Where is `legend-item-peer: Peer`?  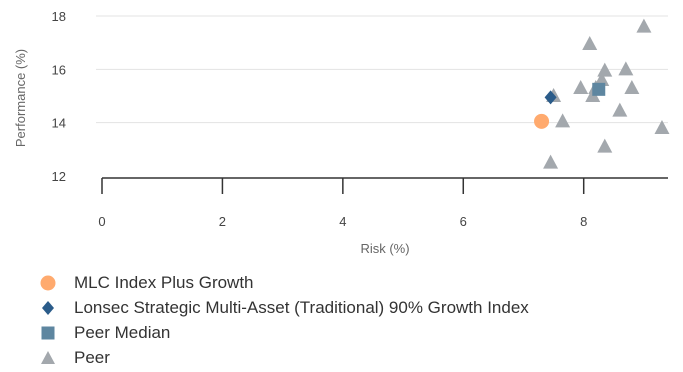
legend-item-peer: Peer is located at coordinates (283, 357).